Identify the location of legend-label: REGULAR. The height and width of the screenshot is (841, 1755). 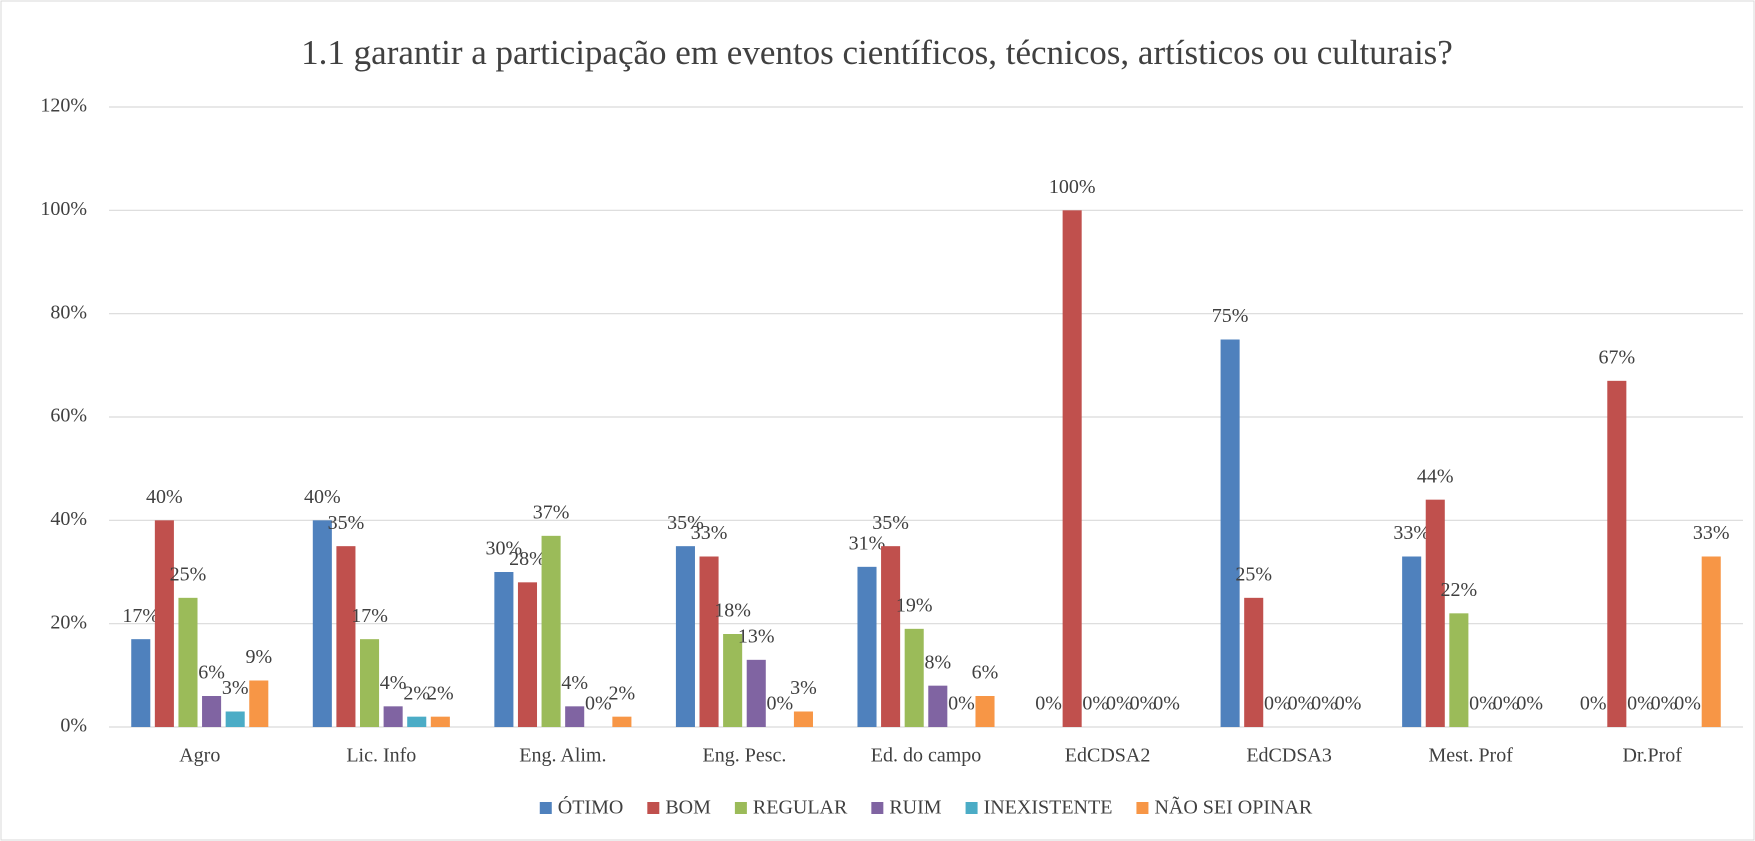
(800, 808).